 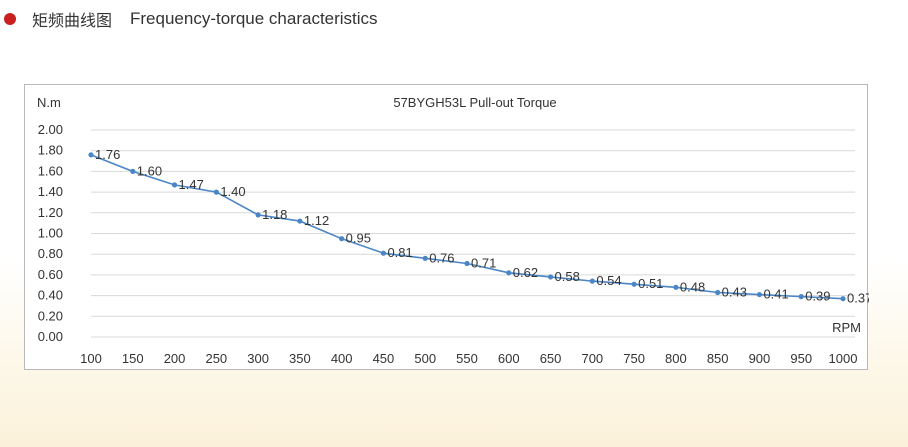 What do you see at coordinates (384, 358) in the screenshot?
I see `x-tick-label: 450` at bounding box center [384, 358].